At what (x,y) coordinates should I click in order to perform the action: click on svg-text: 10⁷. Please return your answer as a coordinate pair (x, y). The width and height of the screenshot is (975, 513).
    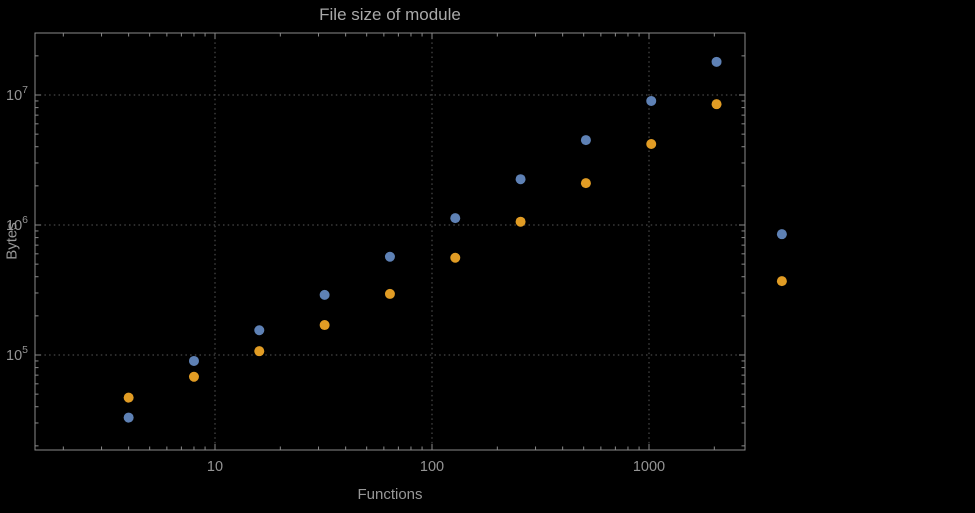
    Looking at the image, I should click on (17, 94).